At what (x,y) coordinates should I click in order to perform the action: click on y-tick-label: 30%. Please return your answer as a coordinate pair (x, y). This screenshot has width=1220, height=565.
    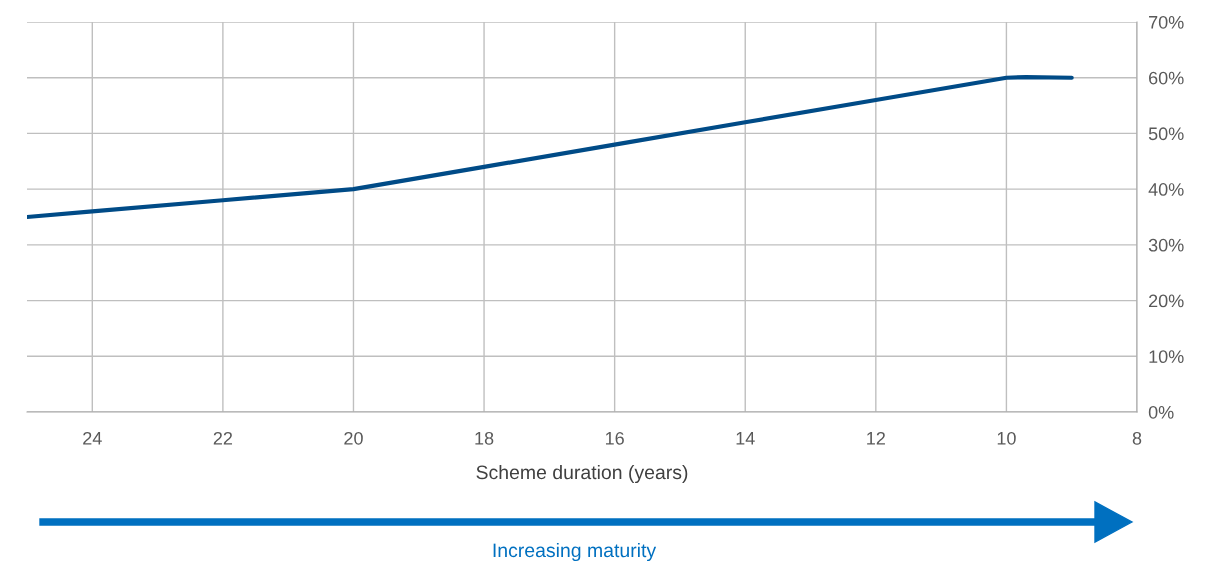
    Looking at the image, I should click on (1166, 245).